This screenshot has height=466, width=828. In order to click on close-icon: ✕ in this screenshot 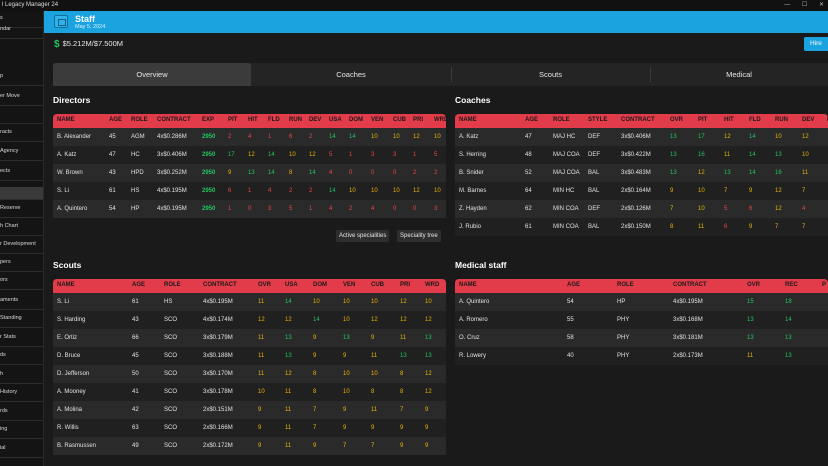, I will do `click(821, 5)`.